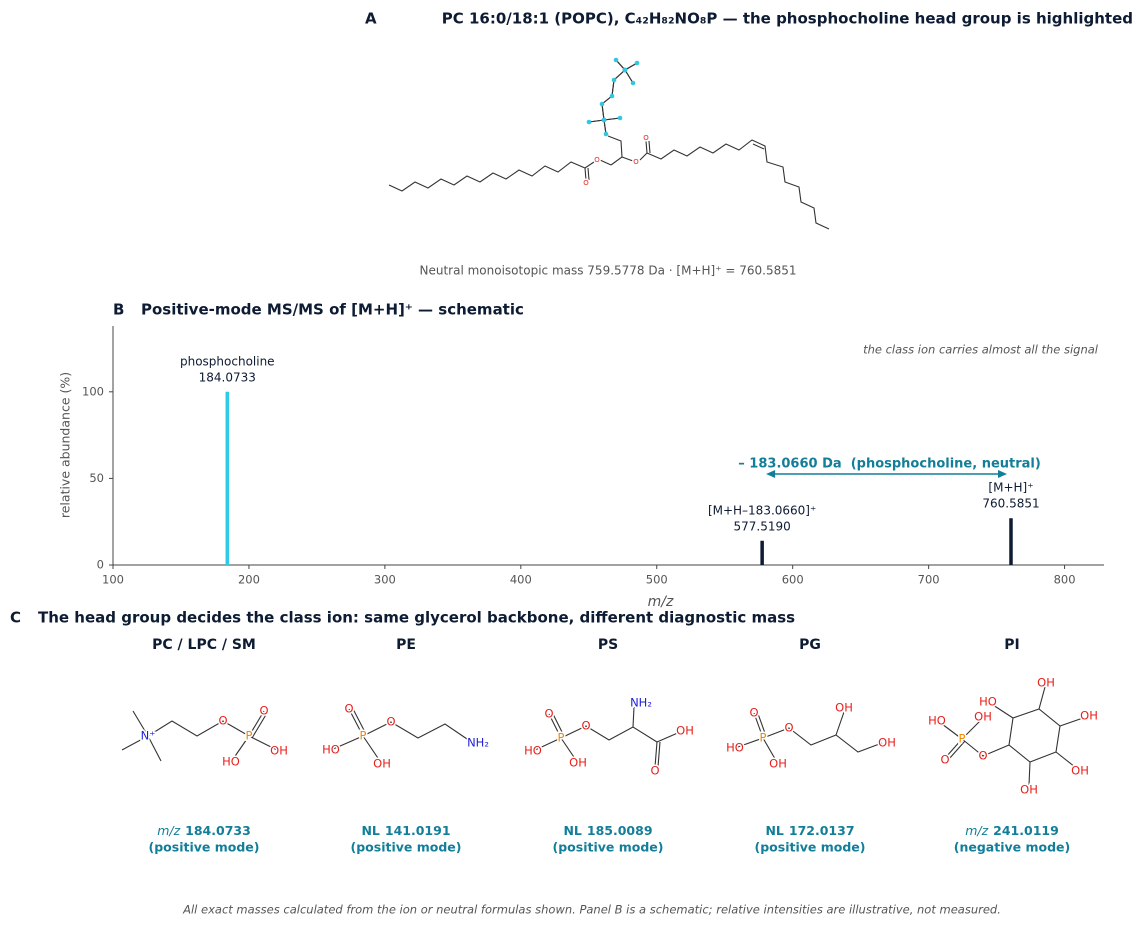 This screenshot has height=926, width=1143. I want to click on class-name: PS, so click(608, 645).